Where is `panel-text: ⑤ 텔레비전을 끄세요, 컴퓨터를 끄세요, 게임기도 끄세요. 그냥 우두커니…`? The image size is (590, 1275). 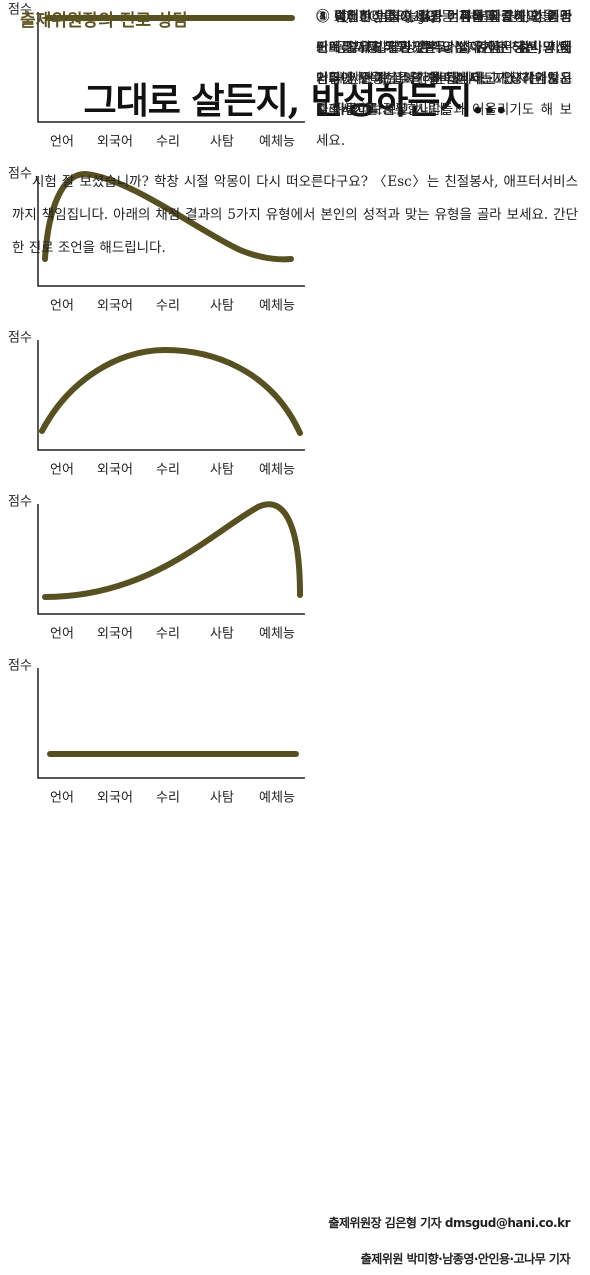 panel-text: ⑤ 텔레비전을 끄세요, 컴퓨터를 끄세요, 게임기도 끄세요. 그냥 우두커니… is located at coordinates (444, 63).